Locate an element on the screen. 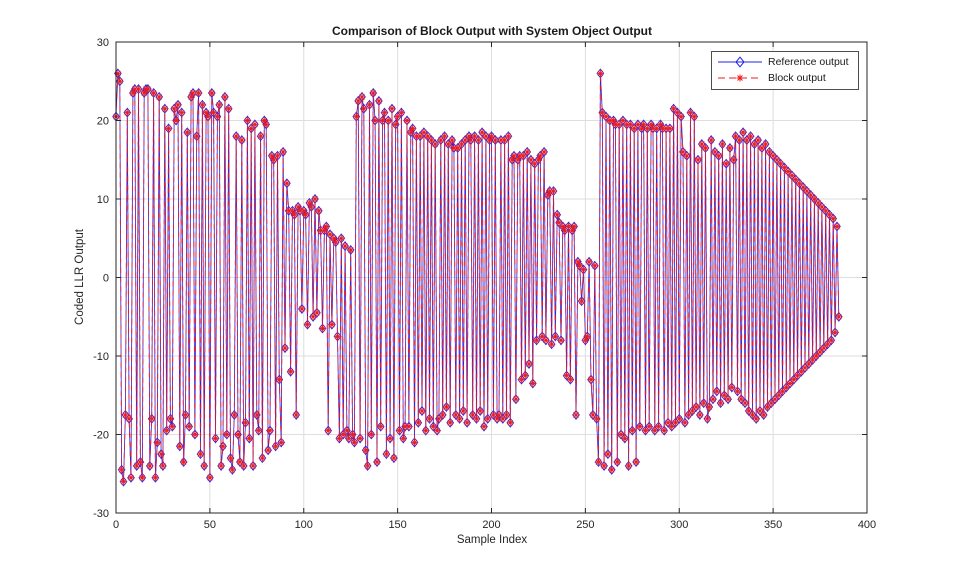 The width and height of the screenshot is (959, 577). x-tick-label: 200 is located at coordinates (491, 525).